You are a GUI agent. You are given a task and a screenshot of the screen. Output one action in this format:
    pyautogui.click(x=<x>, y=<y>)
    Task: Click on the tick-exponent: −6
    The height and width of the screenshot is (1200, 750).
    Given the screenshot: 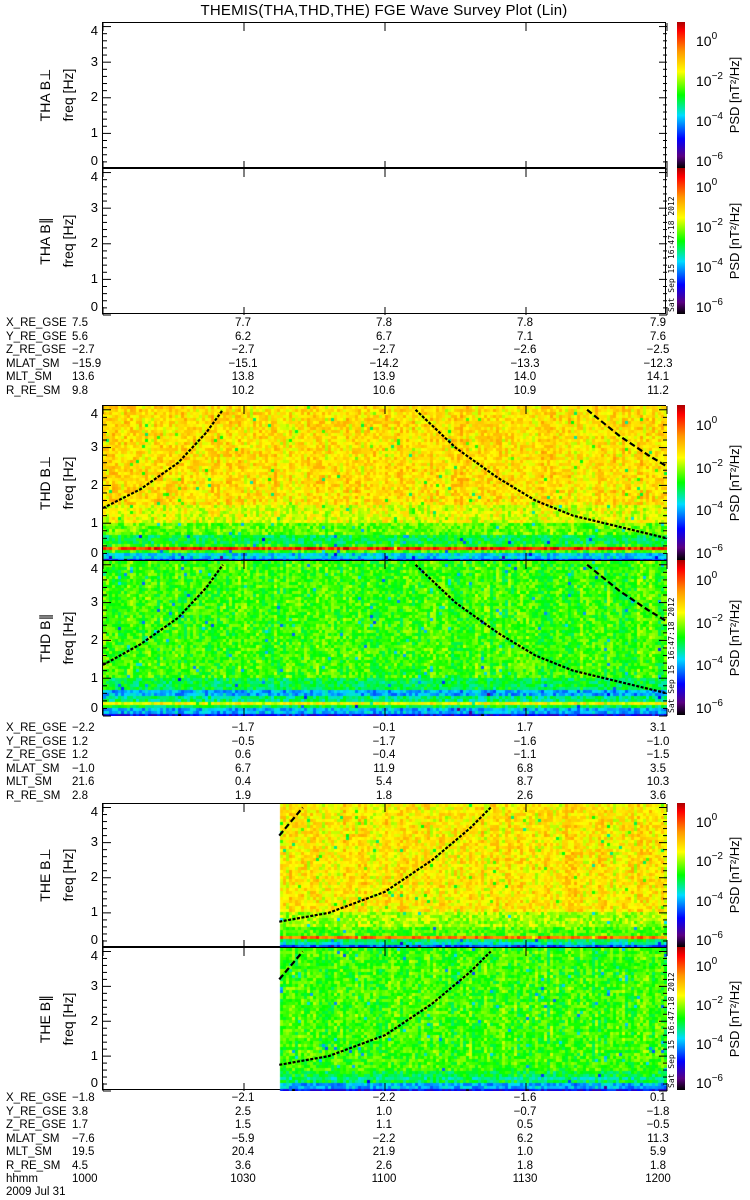 What is the action you would take?
    pyautogui.click(x=717, y=936)
    